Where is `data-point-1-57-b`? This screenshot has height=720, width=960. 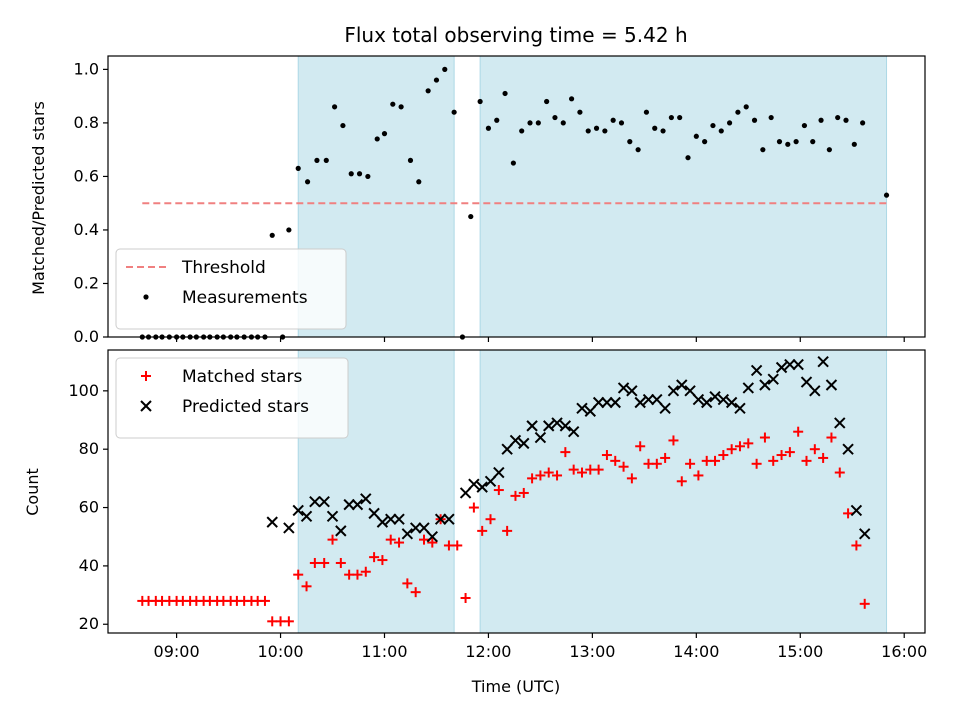
data-point-1-57-b is located at coordinates (765, 385).